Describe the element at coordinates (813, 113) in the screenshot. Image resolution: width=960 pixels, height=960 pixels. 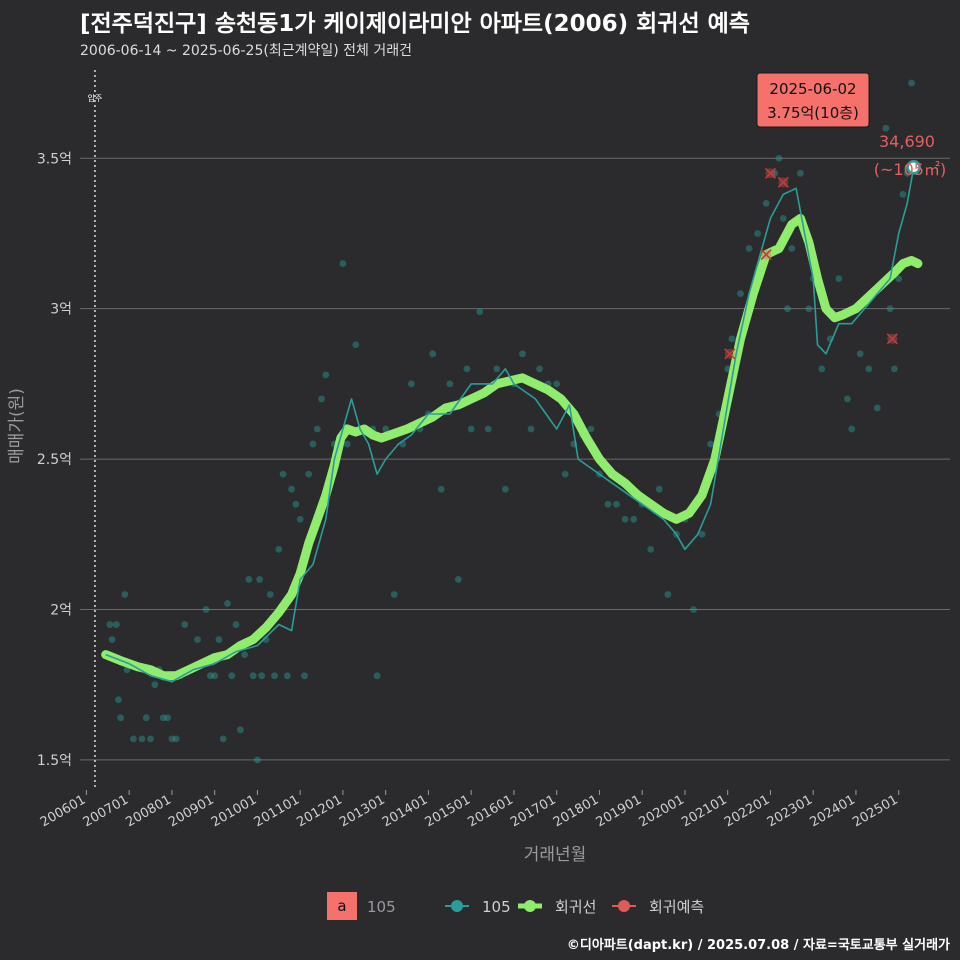
I see `callout-price: 3.75억(10층)` at that location.